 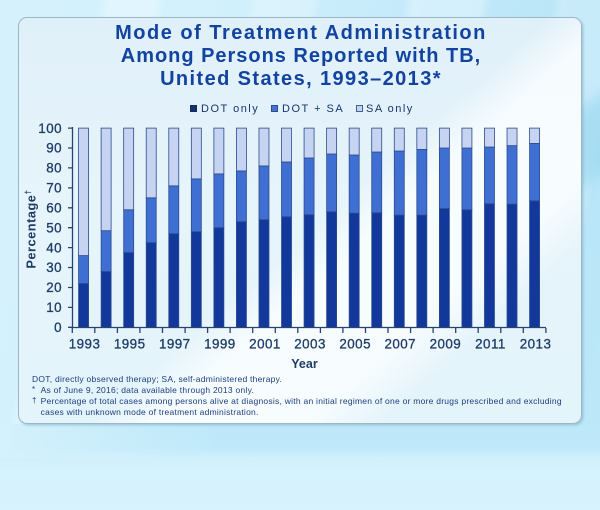 What do you see at coordinates (54, 247) in the screenshot?
I see `svg-text: 40` at bounding box center [54, 247].